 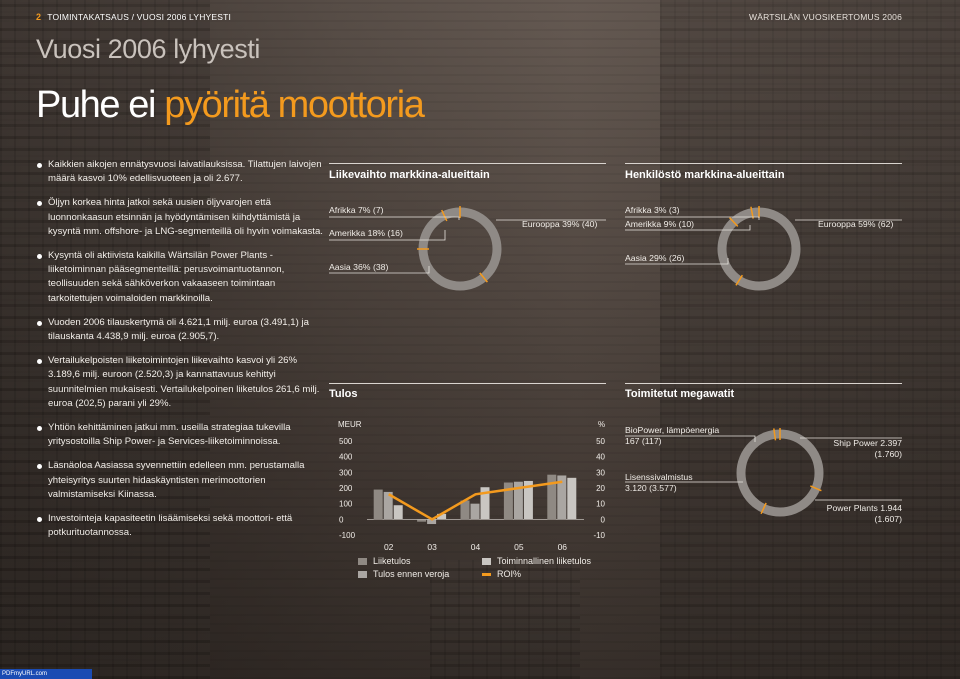 What do you see at coordinates (560, 224) in the screenshot?
I see `revenue-label-europe: Eurooppa 39% (40)` at bounding box center [560, 224].